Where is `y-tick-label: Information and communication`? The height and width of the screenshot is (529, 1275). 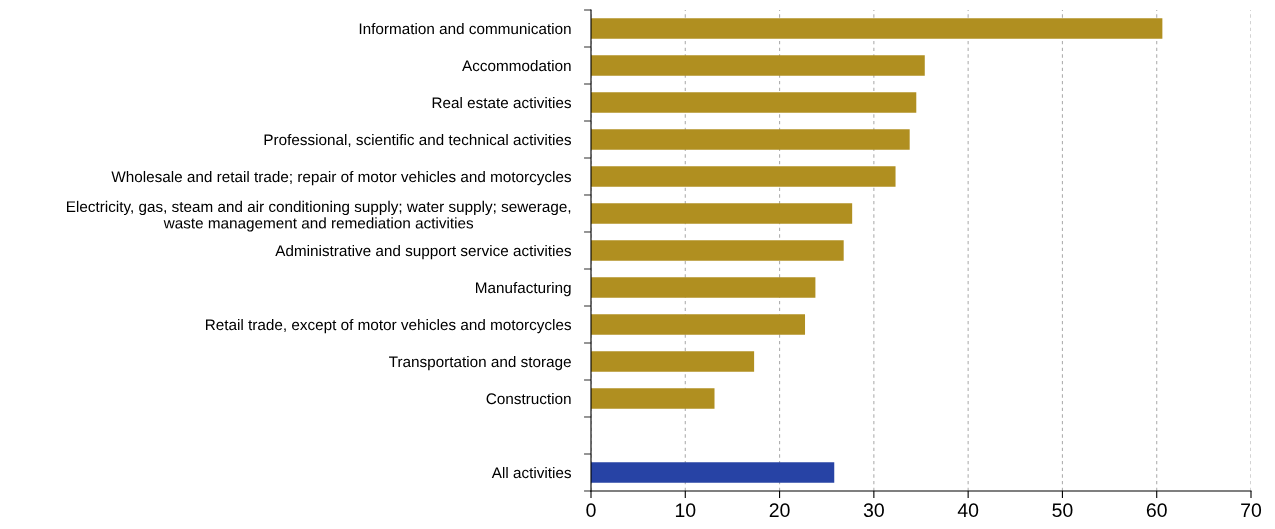
y-tick-label: Information and communication is located at coordinates (465, 28).